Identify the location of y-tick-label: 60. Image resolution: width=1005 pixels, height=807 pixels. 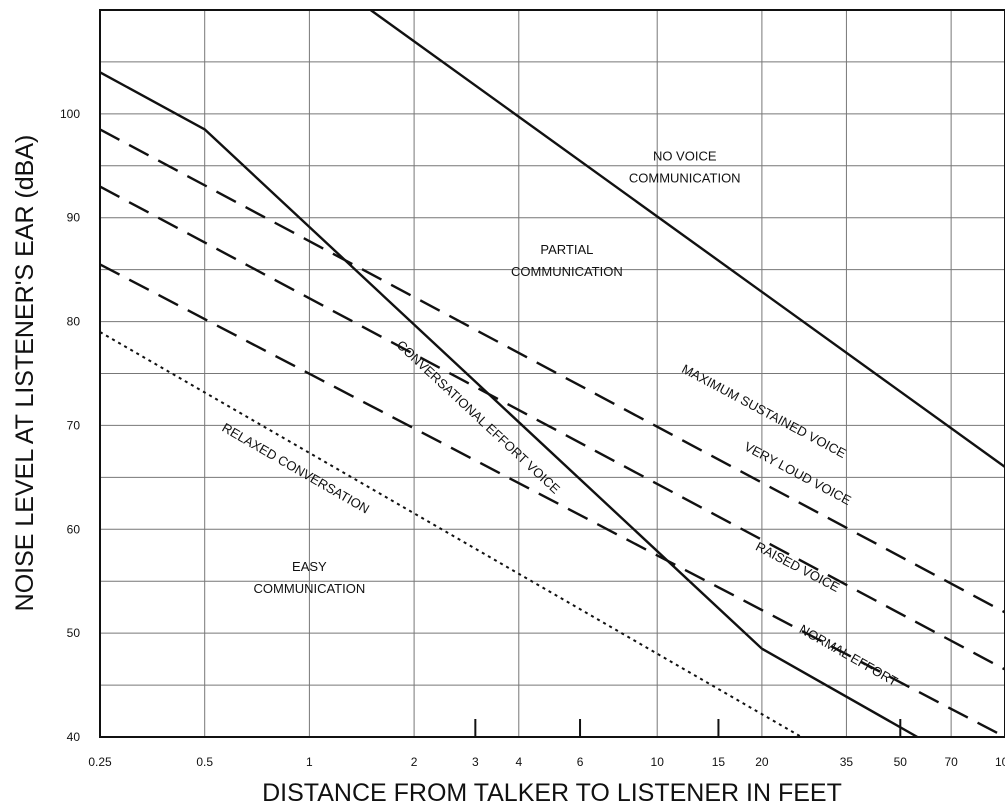
(74, 529).